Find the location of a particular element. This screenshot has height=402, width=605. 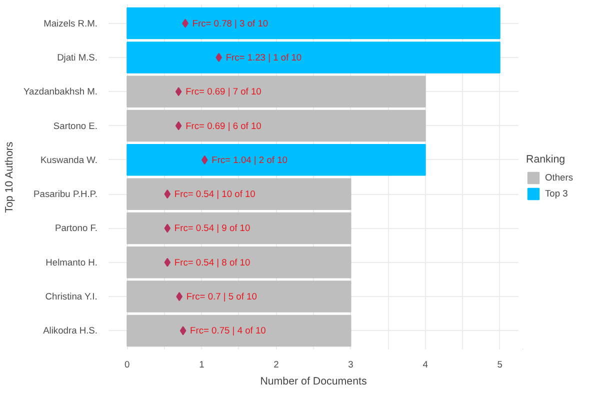

data-label: Frc= 0.69 | 7 of 10 is located at coordinates (224, 91).